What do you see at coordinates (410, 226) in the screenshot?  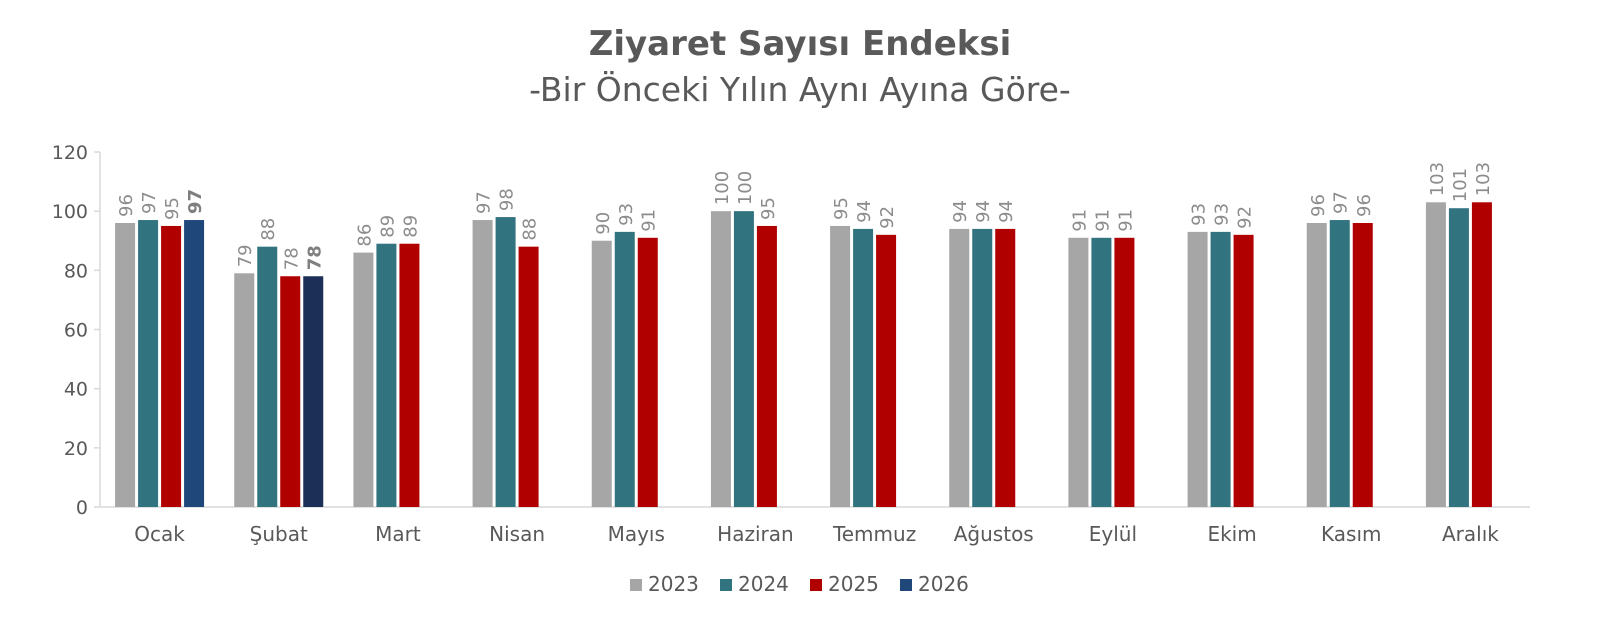 I see `data-label-2025: 89` at bounding box center [410, 226].